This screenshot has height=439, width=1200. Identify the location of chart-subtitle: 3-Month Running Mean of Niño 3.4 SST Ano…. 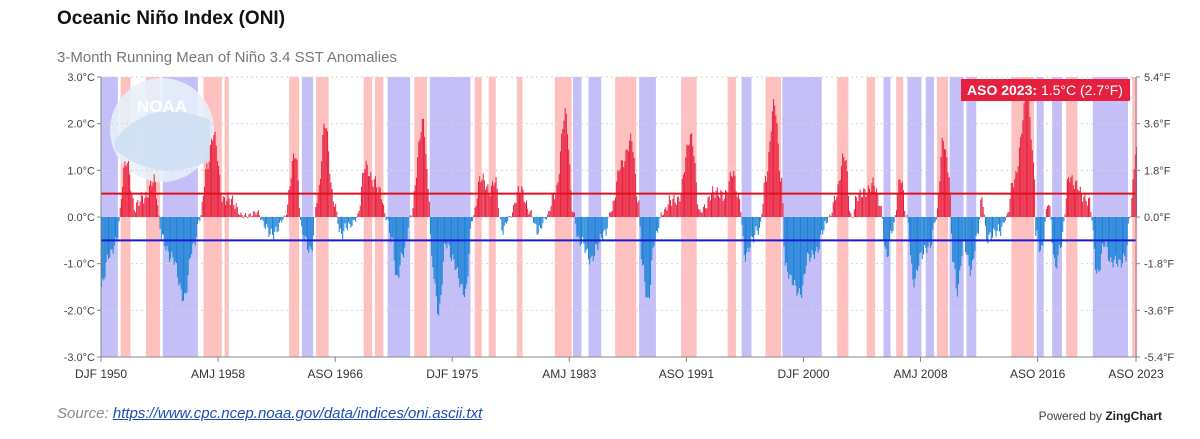
(227, 57).